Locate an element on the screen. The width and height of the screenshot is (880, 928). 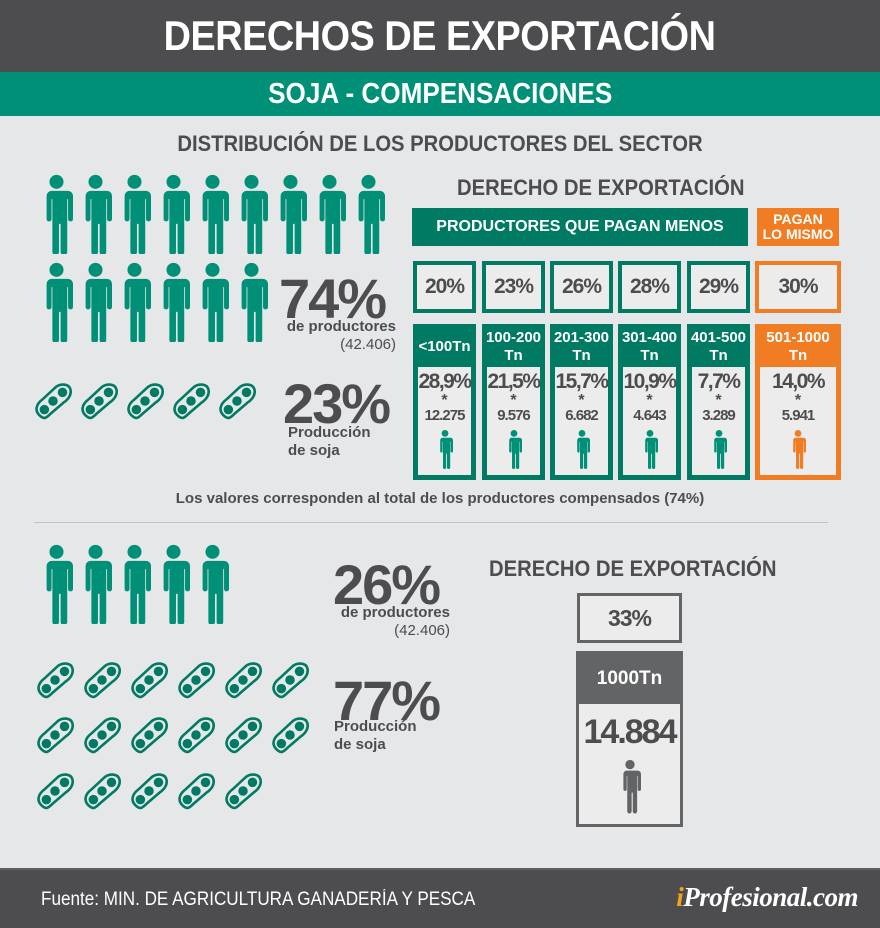
tier-column: 201-300 Tn 15,7% * 6.682 is located at coordinates (581, 402).